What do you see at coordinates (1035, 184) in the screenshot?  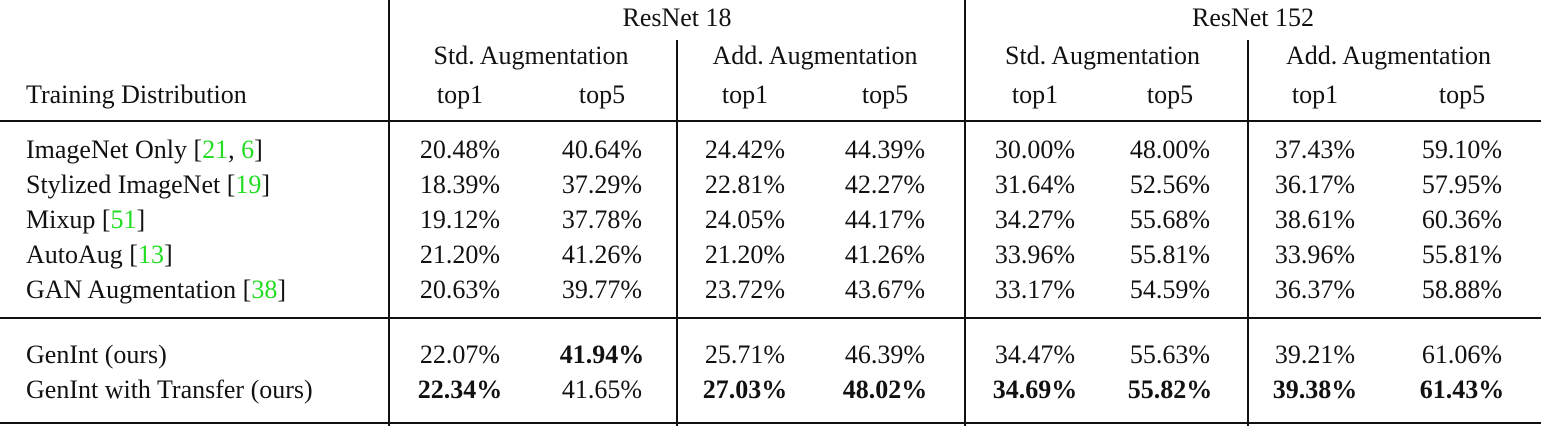 I see `cell: 31.64%` at bounding box center [1035, 184].